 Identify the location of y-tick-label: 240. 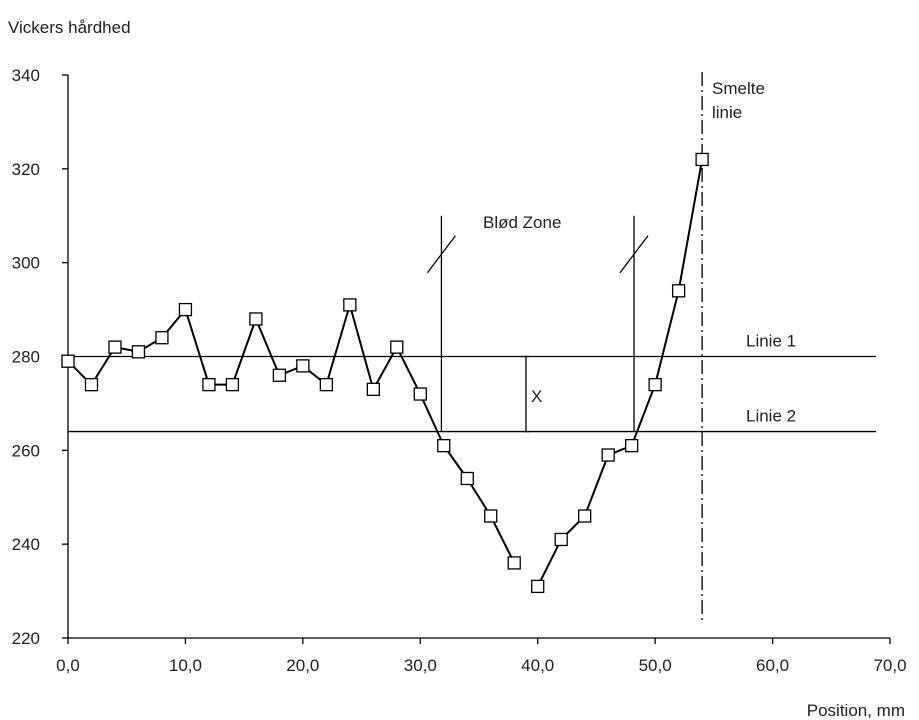
(26, 544).